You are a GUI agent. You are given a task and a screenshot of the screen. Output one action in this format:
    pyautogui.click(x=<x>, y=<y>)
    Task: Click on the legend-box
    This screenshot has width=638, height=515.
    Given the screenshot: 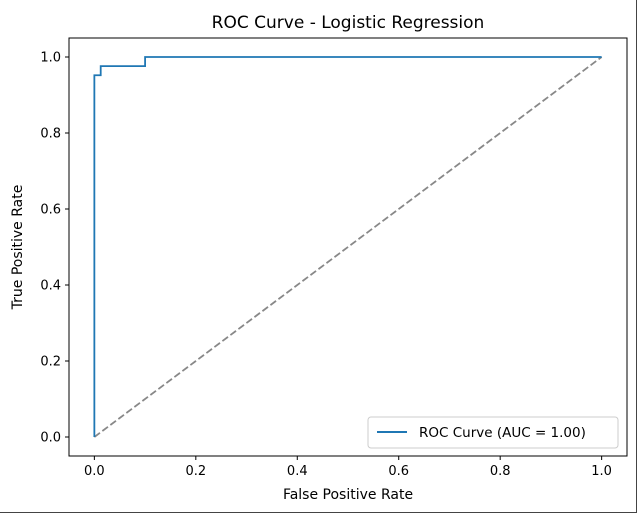 What is the action you would take?
    pyautogui.click(x=493, y=432)
    